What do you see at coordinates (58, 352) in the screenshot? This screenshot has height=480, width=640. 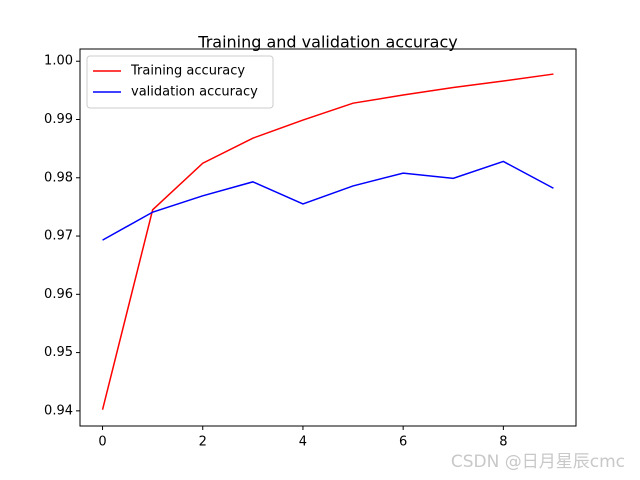 I see `y-tick-label: 0.95` at bounding box center [58, 352].